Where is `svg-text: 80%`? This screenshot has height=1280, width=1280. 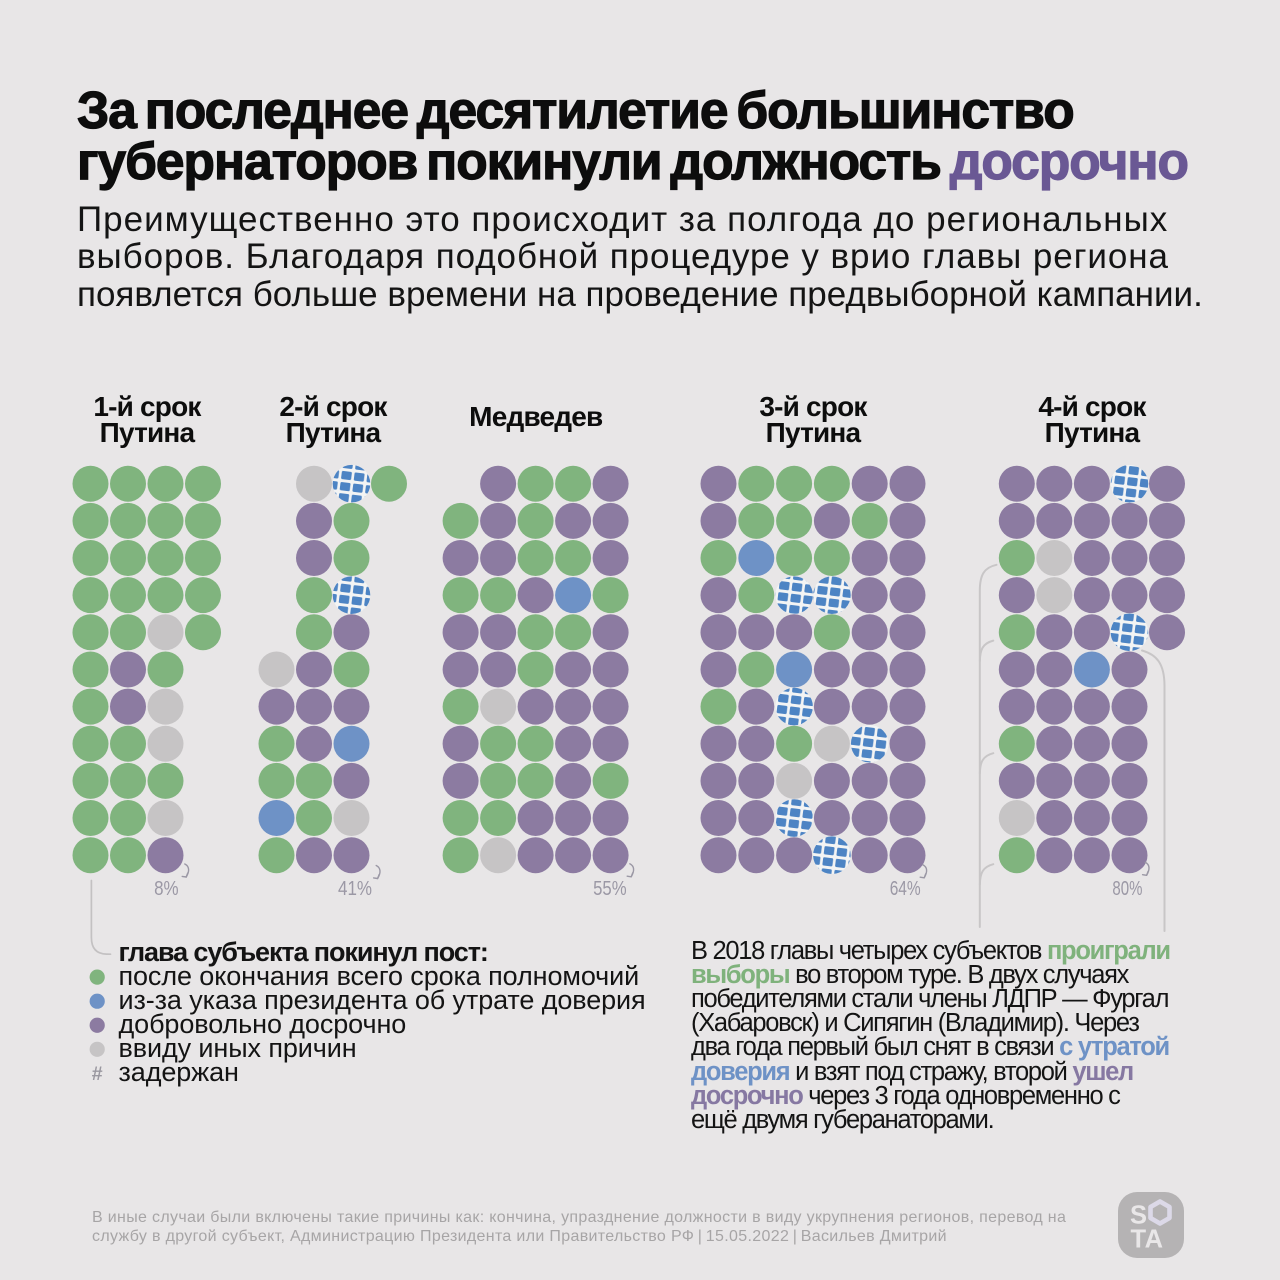 svg-text: 80% is located at coordinates (1127, 888).